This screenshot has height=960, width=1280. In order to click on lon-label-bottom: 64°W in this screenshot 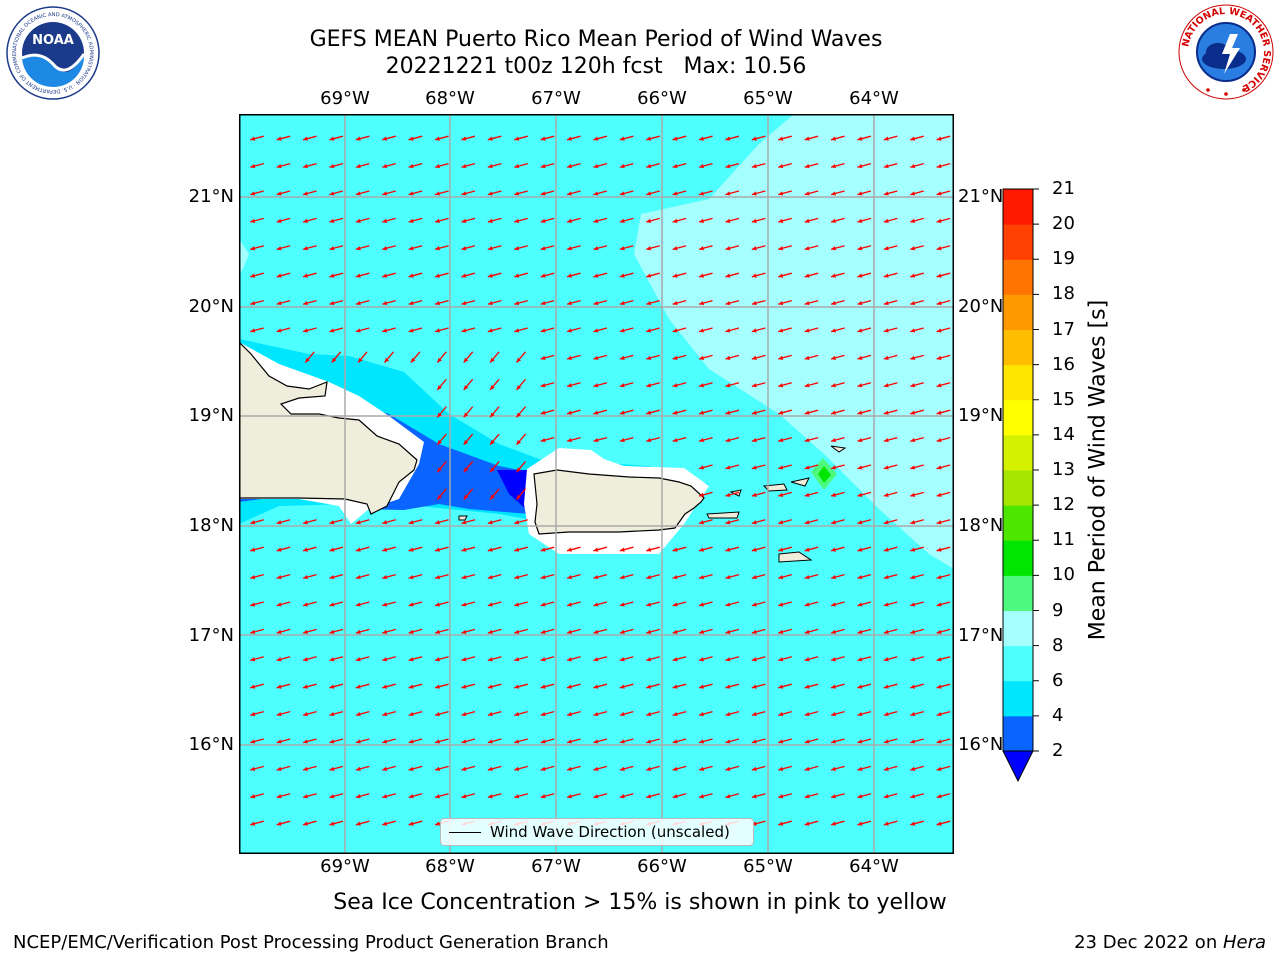, I will do `click(874, 866)`.